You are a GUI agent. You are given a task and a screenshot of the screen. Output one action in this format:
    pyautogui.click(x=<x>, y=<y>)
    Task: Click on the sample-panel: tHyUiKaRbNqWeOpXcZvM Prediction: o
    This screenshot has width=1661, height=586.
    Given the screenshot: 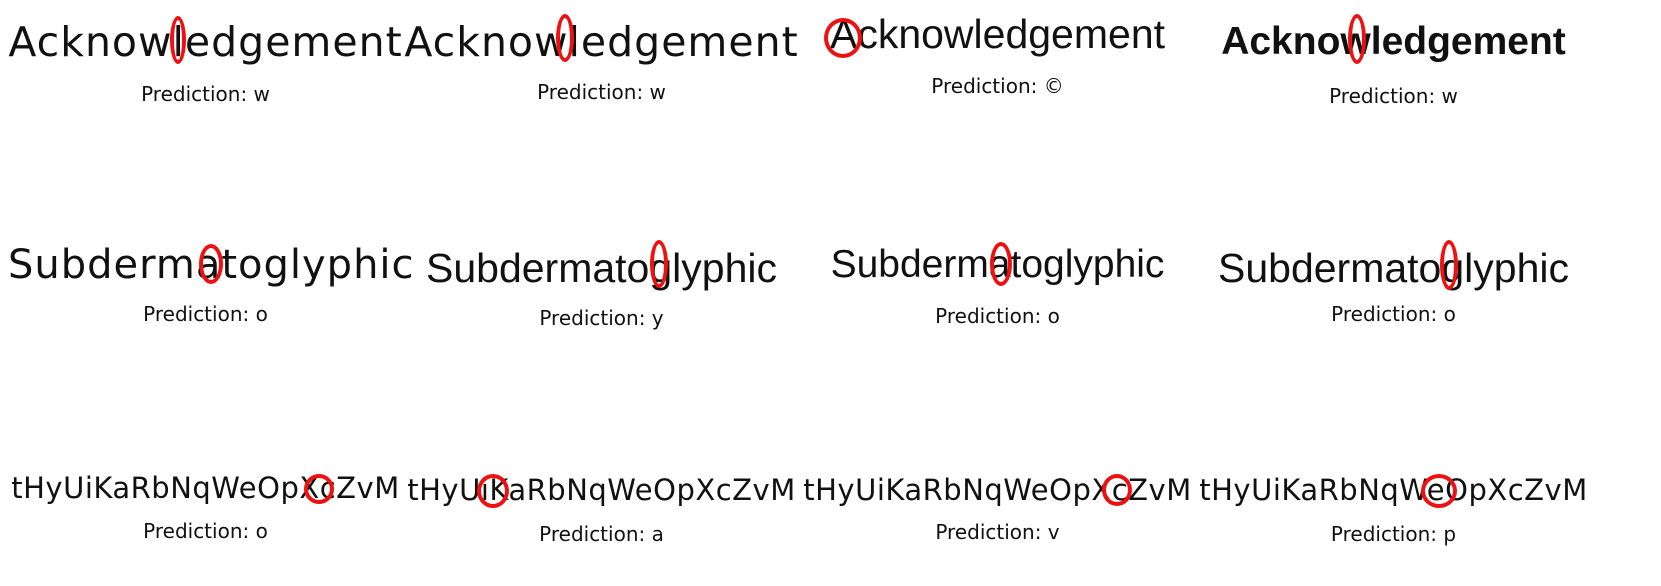 What is the action you would take?
    pyautogui.click(x=205, y=526)
    